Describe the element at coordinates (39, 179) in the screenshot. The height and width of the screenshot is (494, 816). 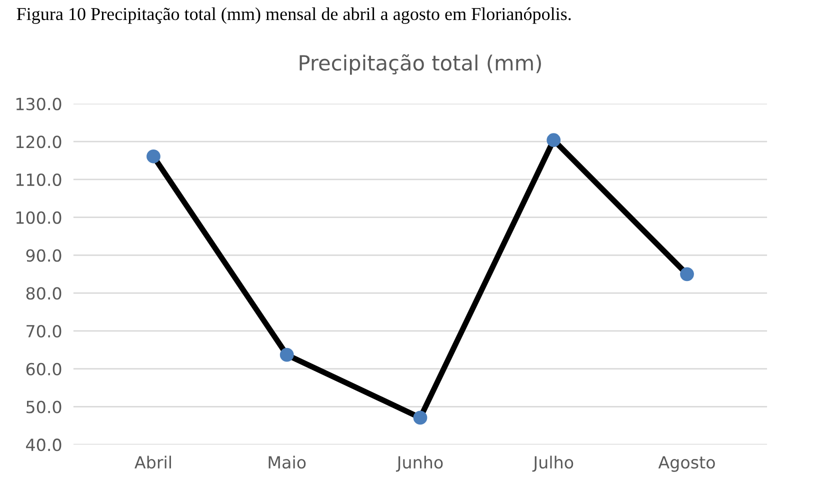
I see `y-tick-label: 110.0` at that location.